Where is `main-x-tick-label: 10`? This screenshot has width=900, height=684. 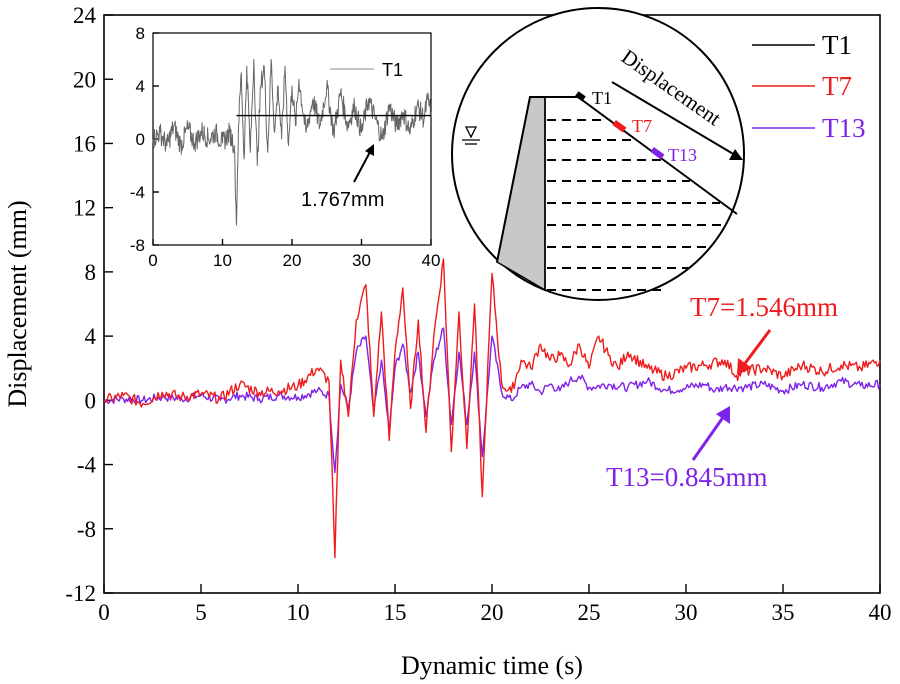 main-x-tick-label: 10 is located at coordinates (298, 612).